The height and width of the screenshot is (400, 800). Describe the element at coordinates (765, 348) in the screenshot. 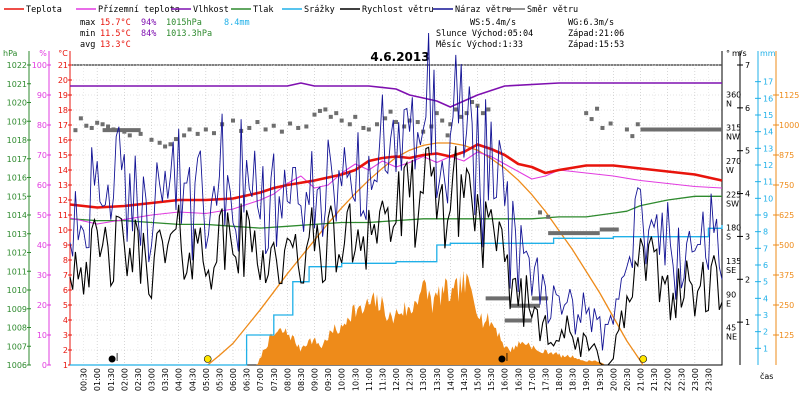

I see `tick-label-mm: 1` at that location.